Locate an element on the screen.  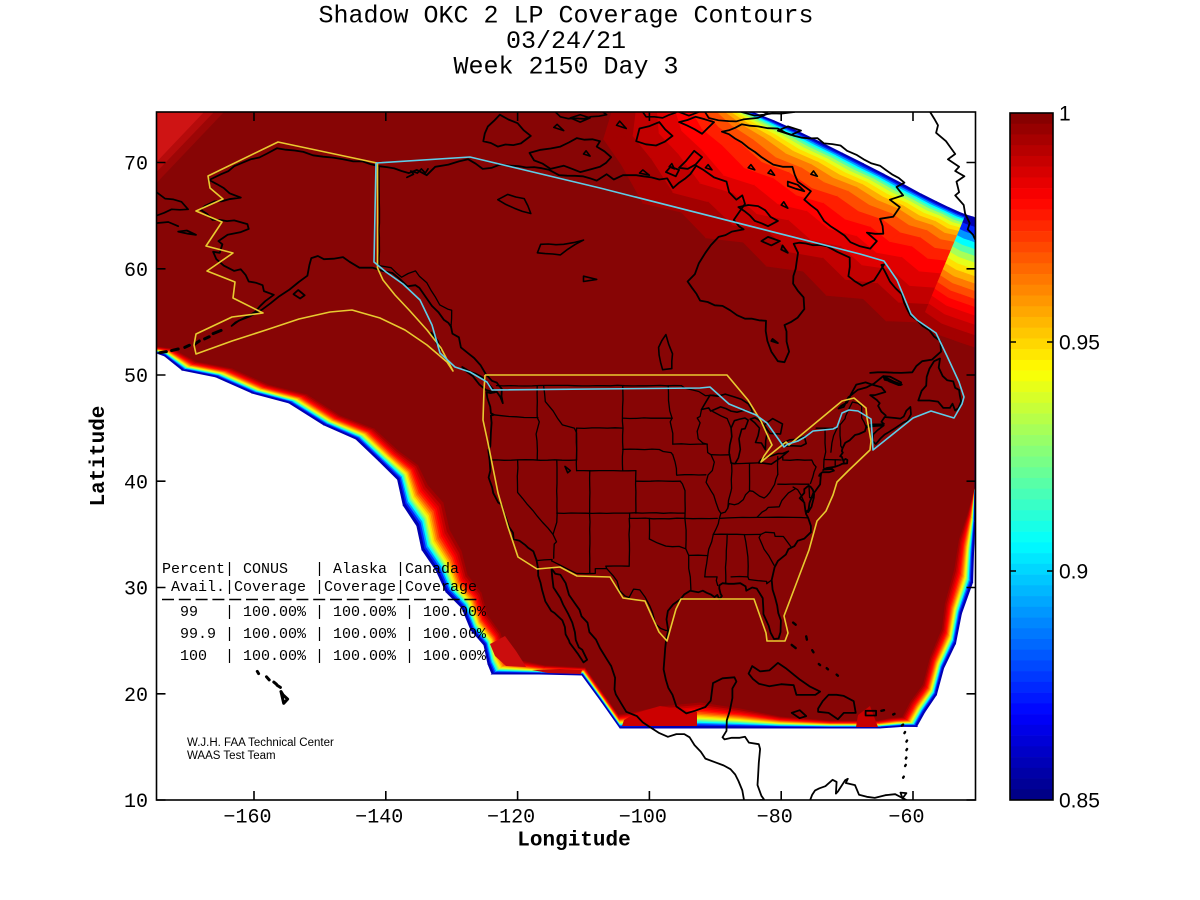
svg-text: 70 is located at coordinates (136, 165).